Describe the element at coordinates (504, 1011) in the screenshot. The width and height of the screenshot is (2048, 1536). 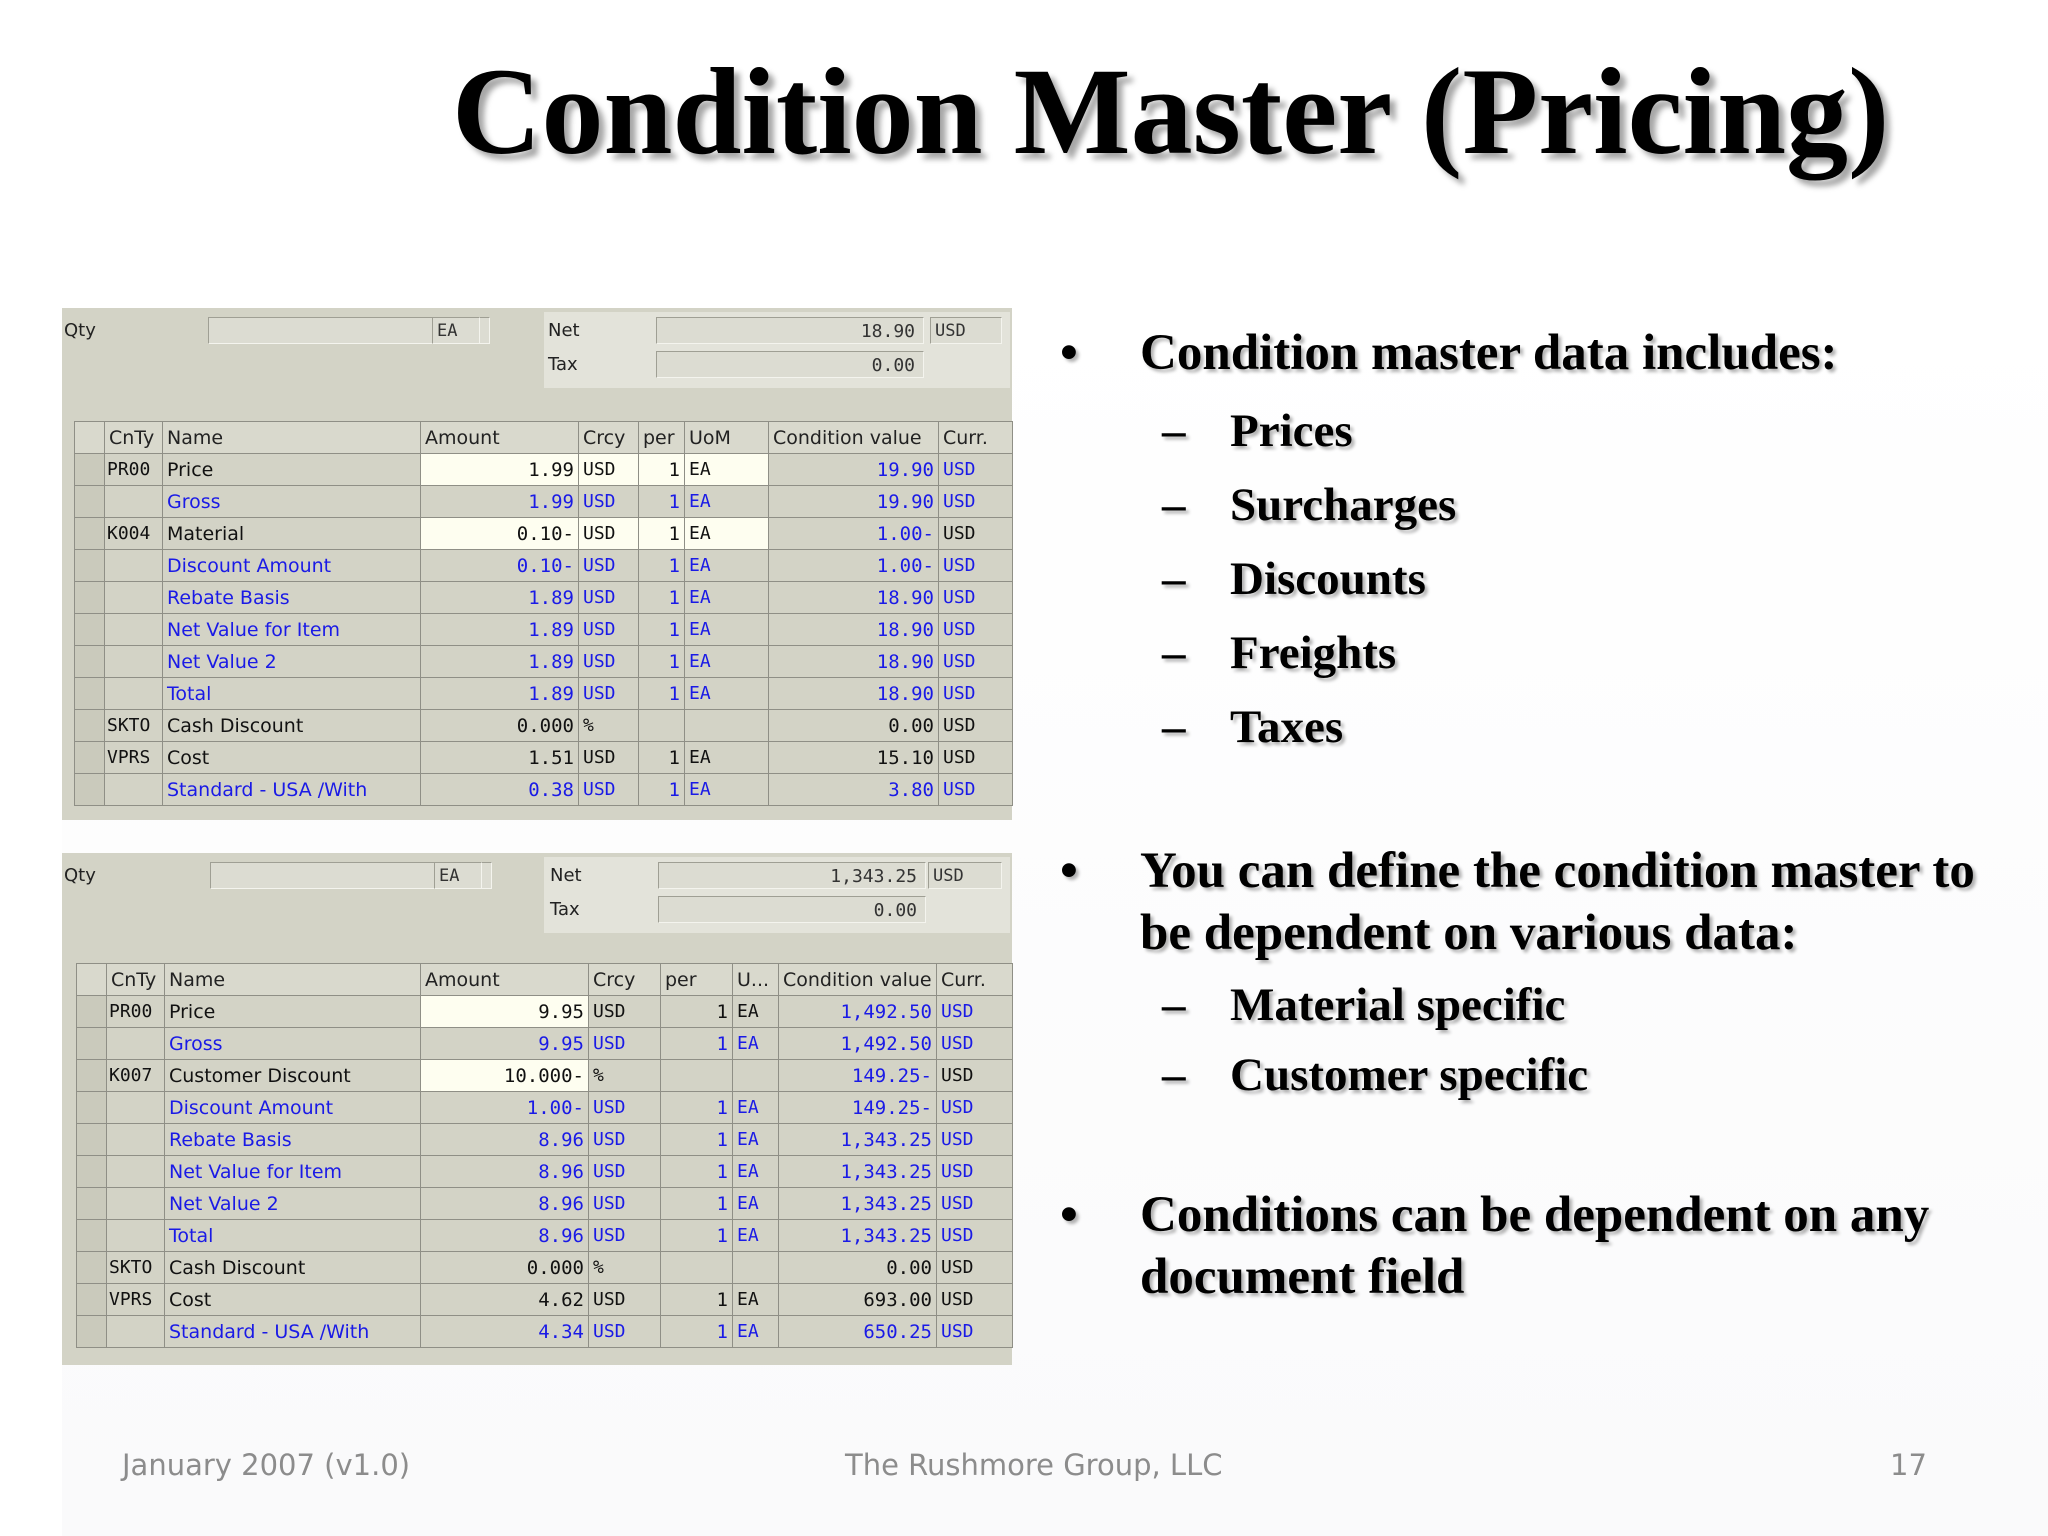
I see `cell-amount: 9.95` at that location.